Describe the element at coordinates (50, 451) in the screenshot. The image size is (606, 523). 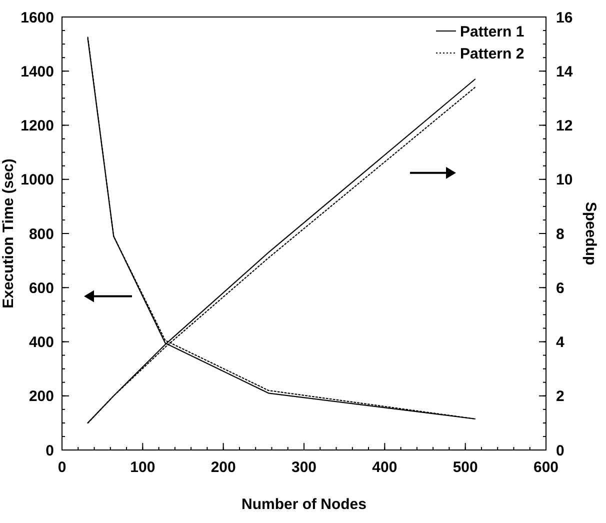
I see `y-tick-label: 0` at that location.